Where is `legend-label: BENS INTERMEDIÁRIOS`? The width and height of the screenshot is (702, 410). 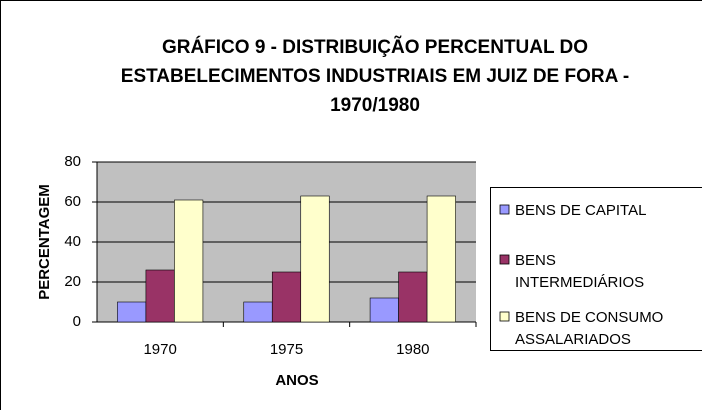
legend-label: BENS INTERMEDIÁRIOS is located at coordinates (580, 271).